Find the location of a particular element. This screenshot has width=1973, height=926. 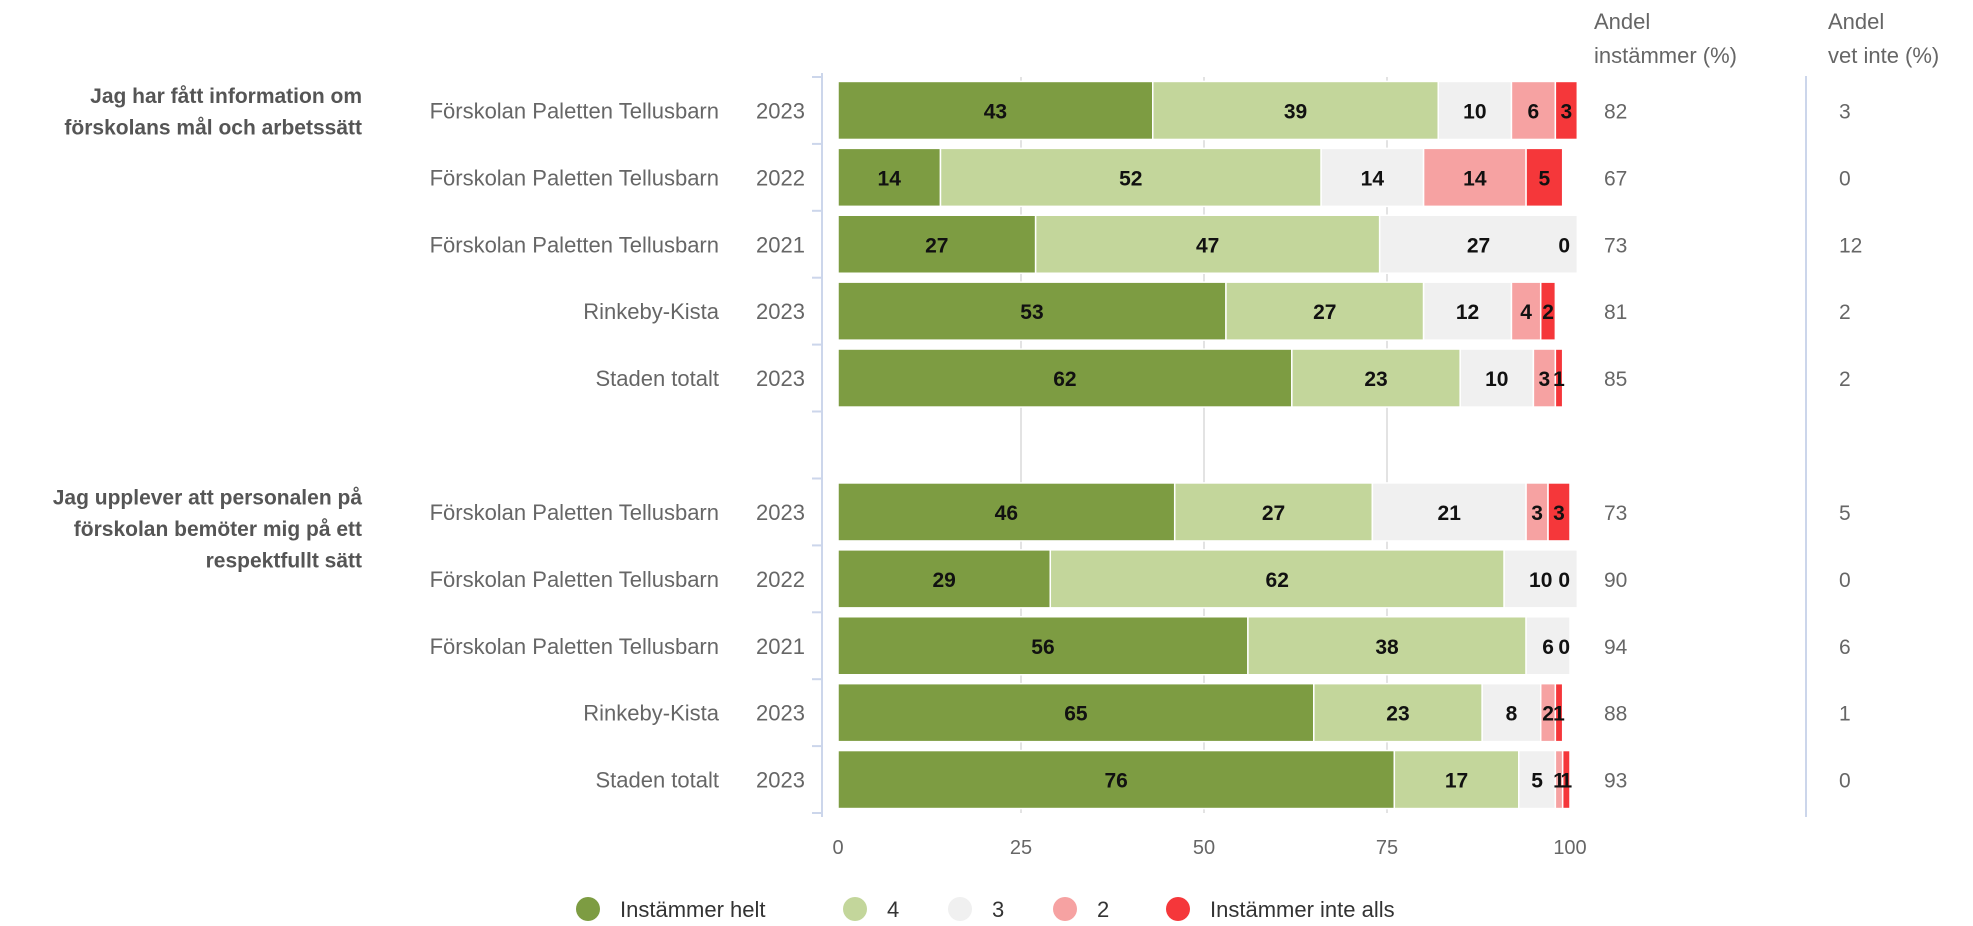

data-label: 6 is located at coordinates (1548, 647).